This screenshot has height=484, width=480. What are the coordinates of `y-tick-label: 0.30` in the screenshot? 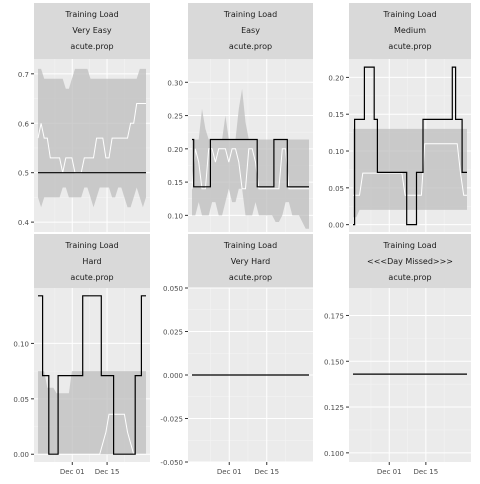 It's located at (175, 83).